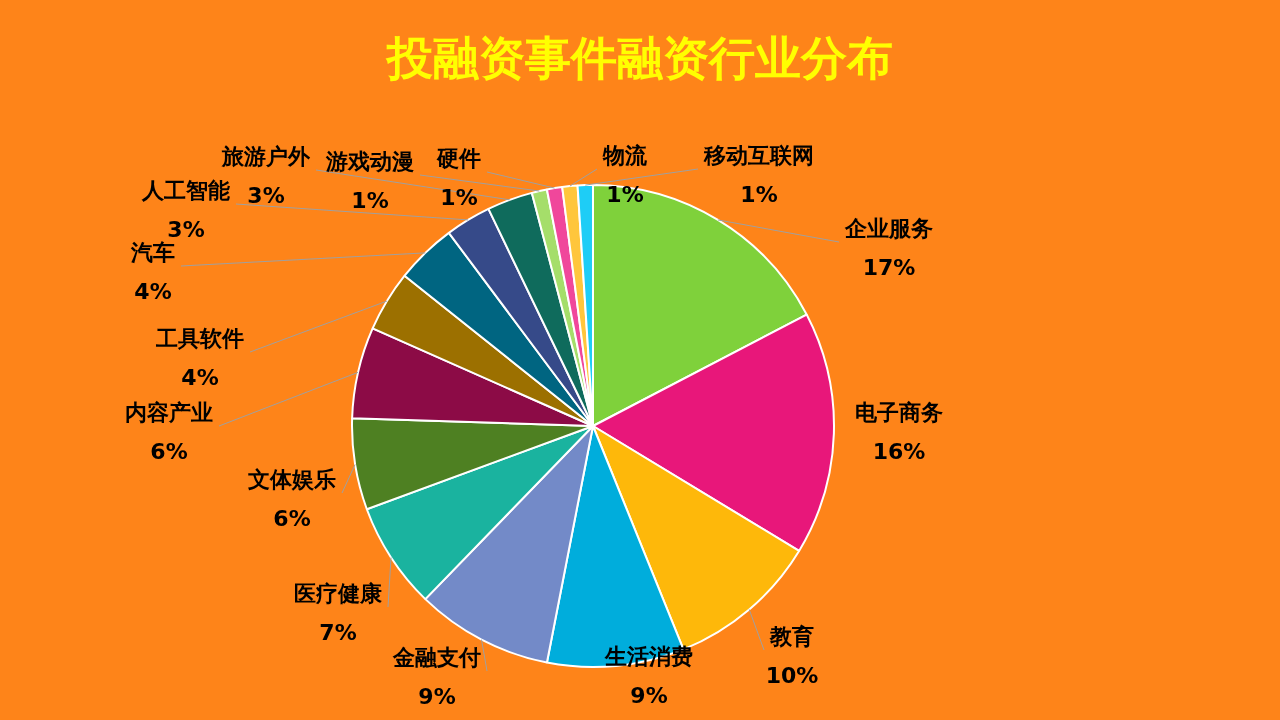  Describe the element at coordinates (152, 252) in the screenshot. I see `slice-label: 汽车` at that location.